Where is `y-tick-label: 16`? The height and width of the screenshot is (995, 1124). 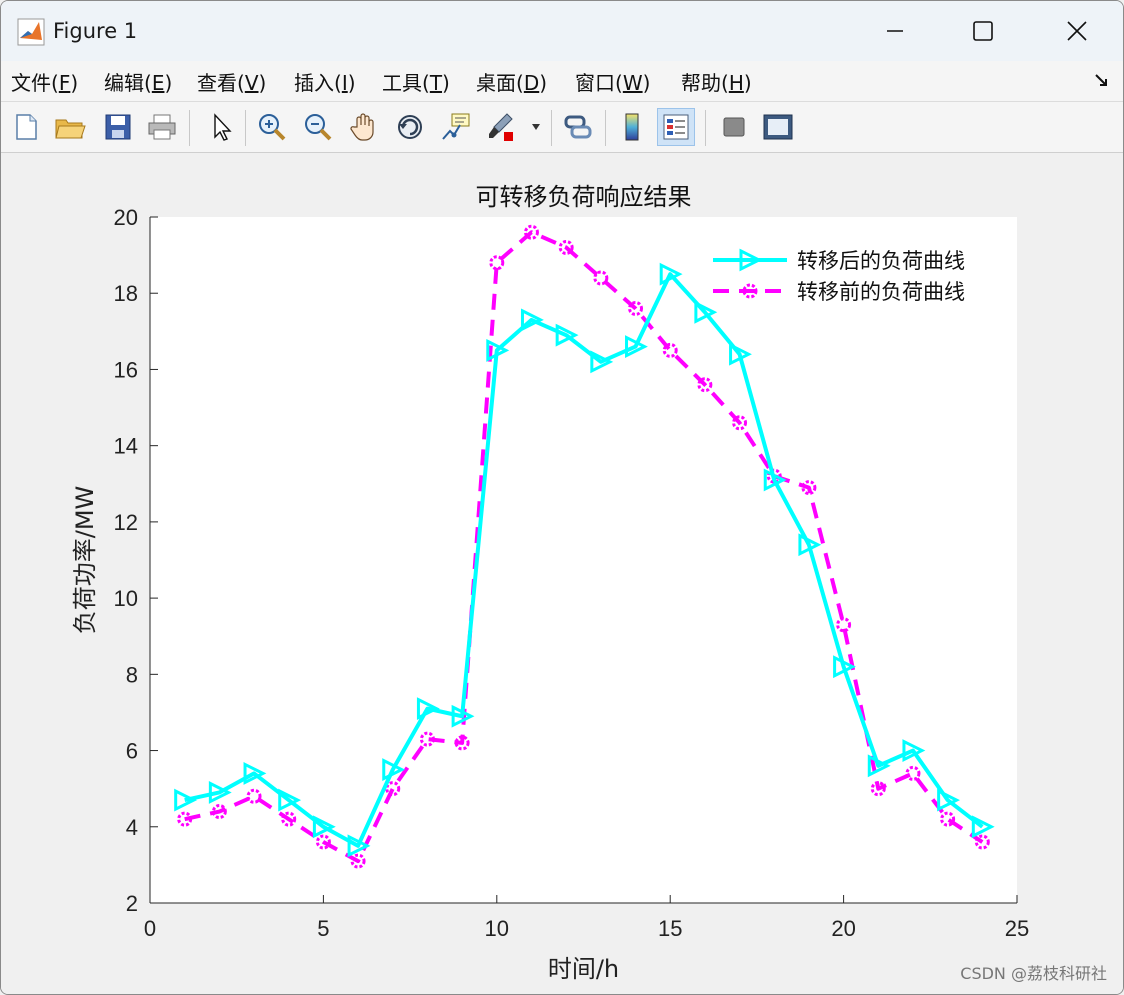
y-tick-label: 16 is located at coordinates (126, 369).